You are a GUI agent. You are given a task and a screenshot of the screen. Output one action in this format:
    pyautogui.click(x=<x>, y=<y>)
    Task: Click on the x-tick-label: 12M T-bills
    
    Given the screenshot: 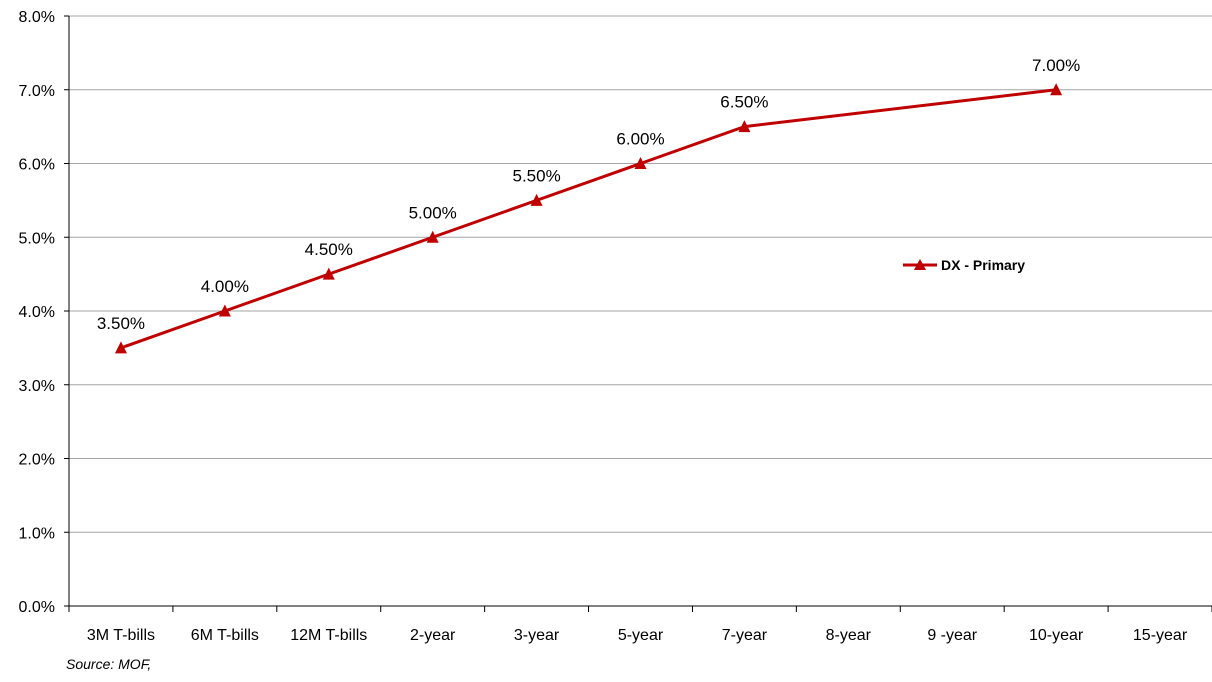 What is the action you would take?
    pyautogui.click(x=328, y=635)
    